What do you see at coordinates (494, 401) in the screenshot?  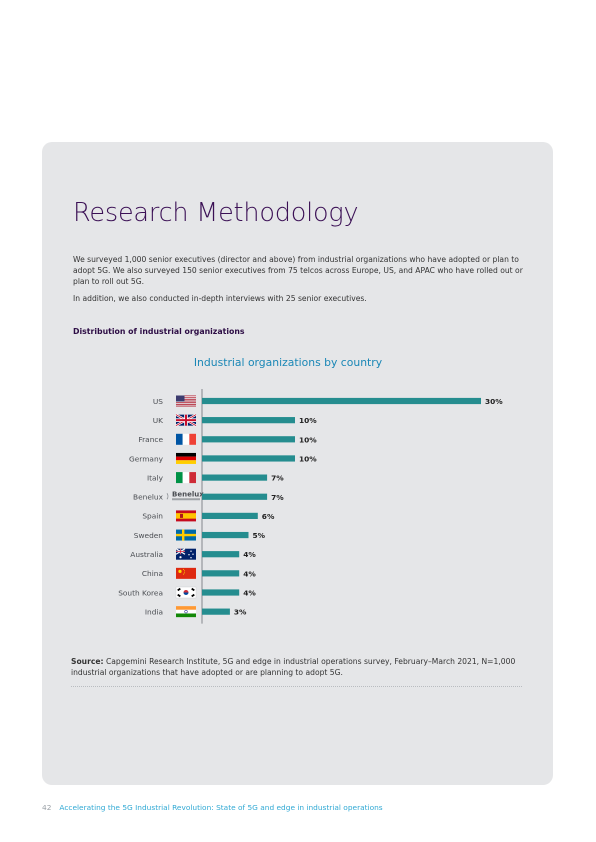 I see `value-label-us: 30%` at bounding box center [494, 401].